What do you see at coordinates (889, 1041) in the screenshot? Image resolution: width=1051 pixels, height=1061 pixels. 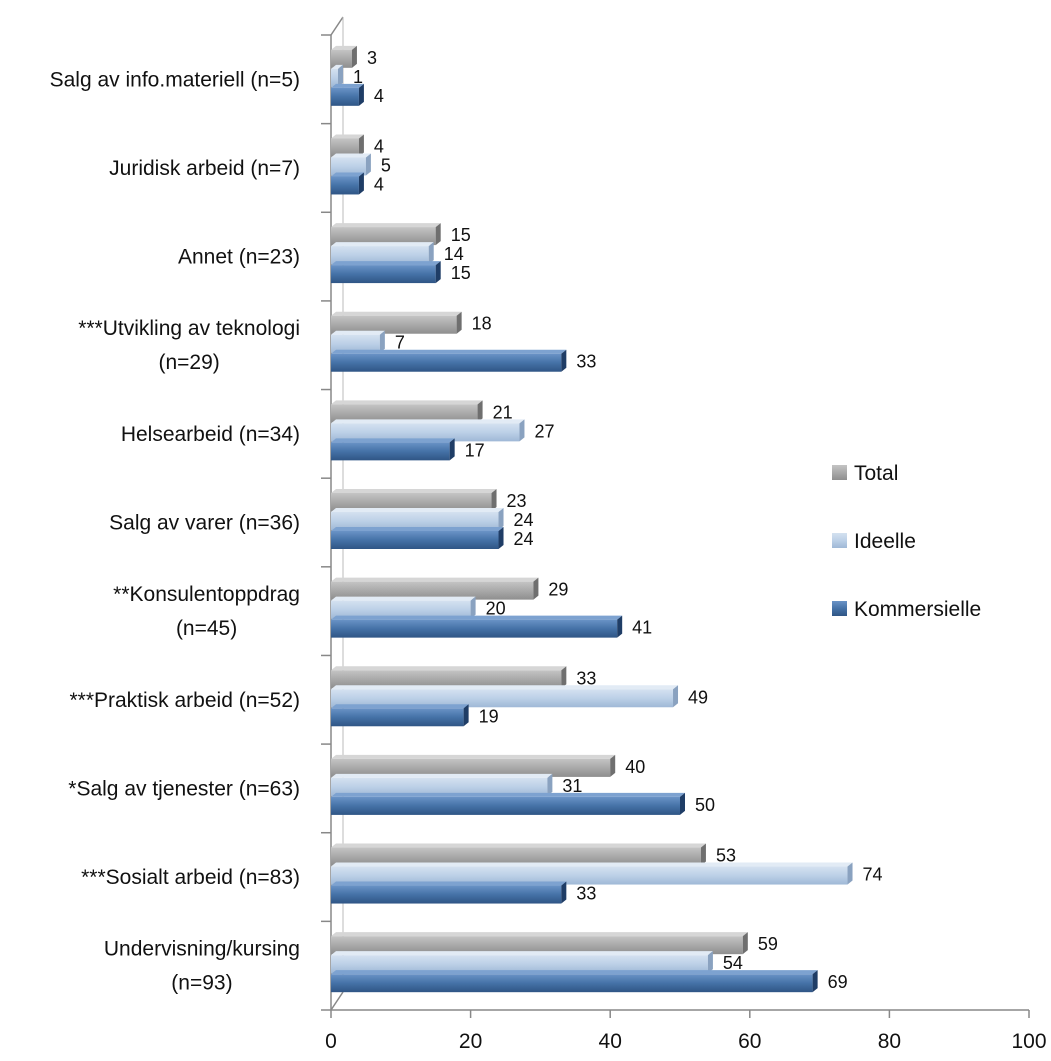 I see `x-tick-label: 80` at bounding box center [889, 1041].